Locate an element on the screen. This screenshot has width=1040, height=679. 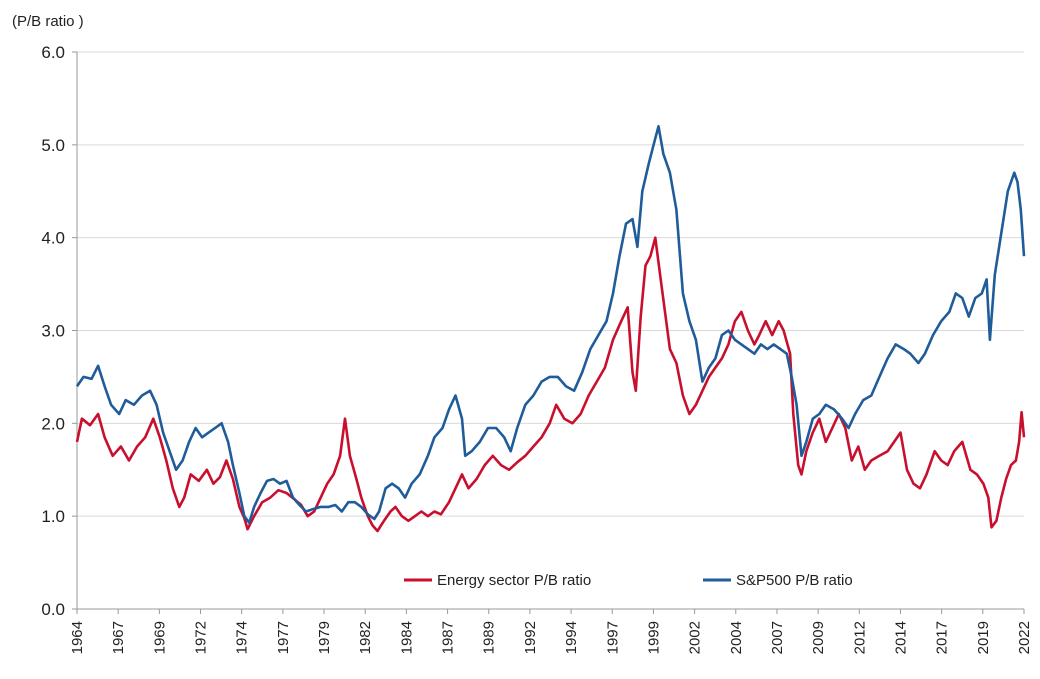
x-tick-label: 1969 is located at coordinates (159, 637).